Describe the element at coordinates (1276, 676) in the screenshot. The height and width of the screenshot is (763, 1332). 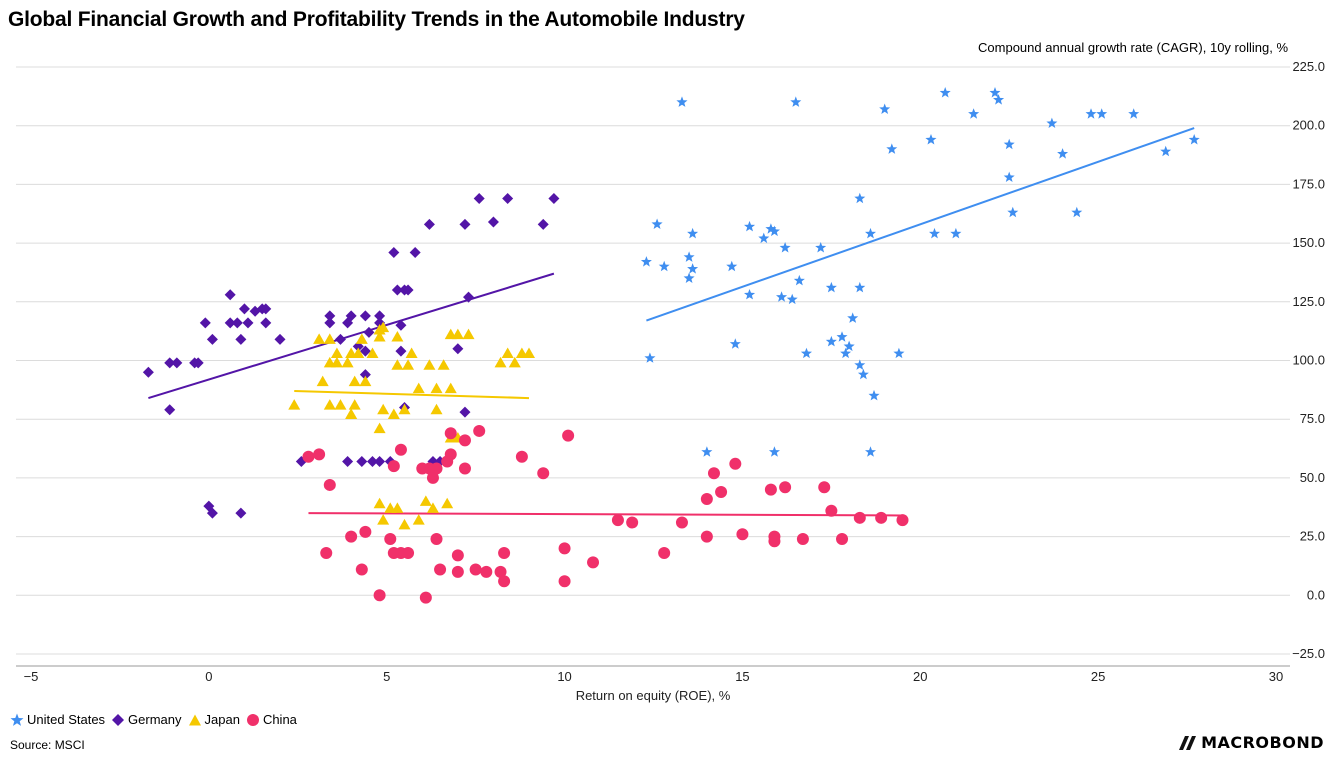
I see `x-tick-label: 30` at that location.